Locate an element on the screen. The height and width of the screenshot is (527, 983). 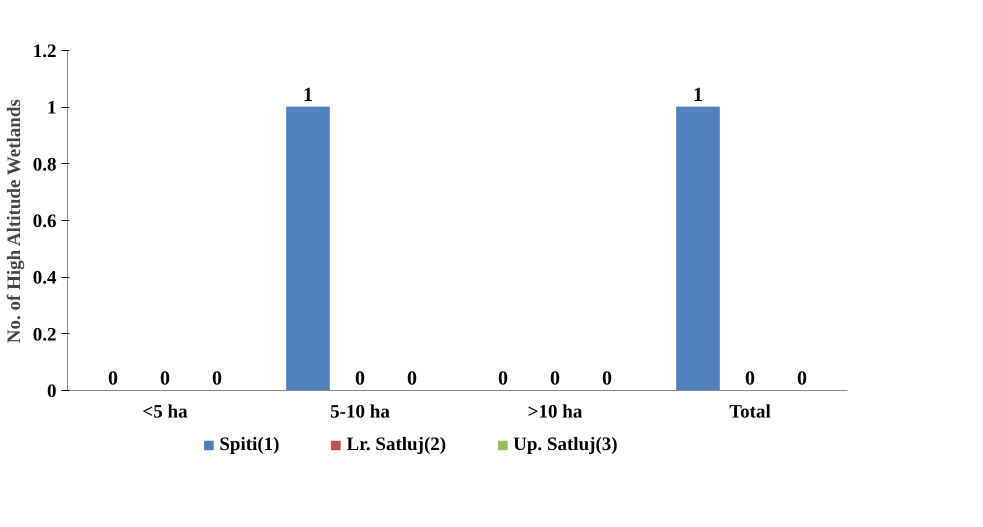
y-tick-label: 0.4 is located at coordinates (44, 278).